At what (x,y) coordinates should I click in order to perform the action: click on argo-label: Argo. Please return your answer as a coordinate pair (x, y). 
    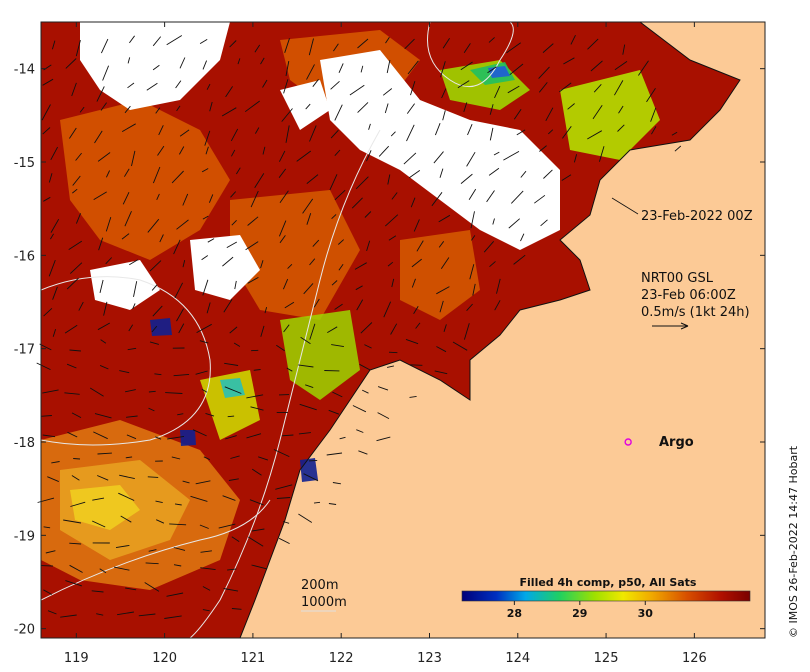
    Looking at the image, I should click on (676, 442).